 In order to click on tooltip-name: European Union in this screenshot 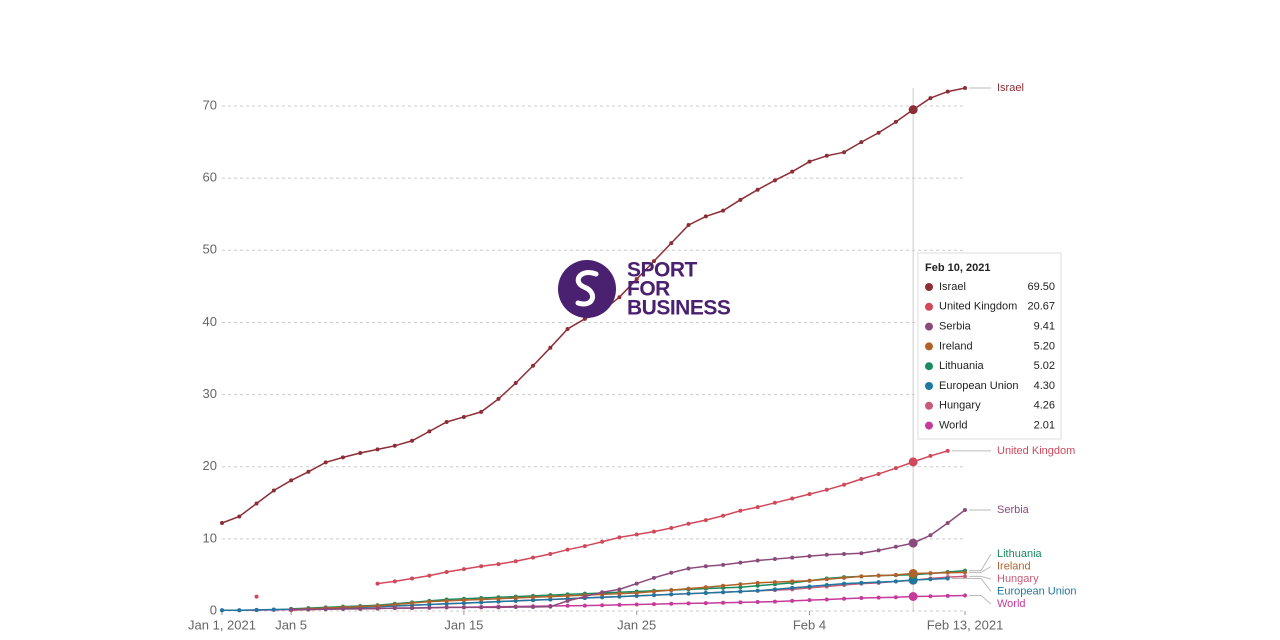, I will do `click(979, 386)`.